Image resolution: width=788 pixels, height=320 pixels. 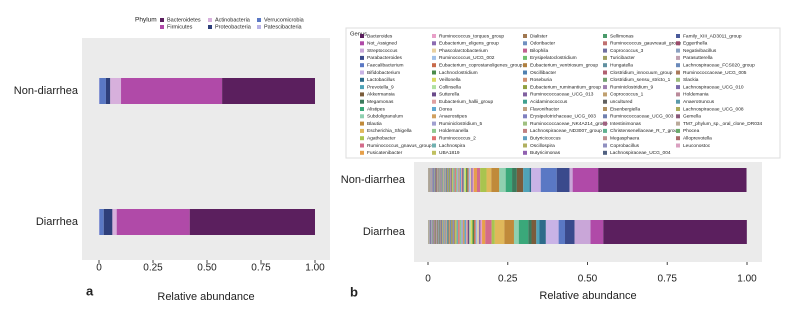 What do you see at coordinates (625, 138) in the screenshot?
I see `legend-label: Megasphaera` at bounding box center [625, 138].